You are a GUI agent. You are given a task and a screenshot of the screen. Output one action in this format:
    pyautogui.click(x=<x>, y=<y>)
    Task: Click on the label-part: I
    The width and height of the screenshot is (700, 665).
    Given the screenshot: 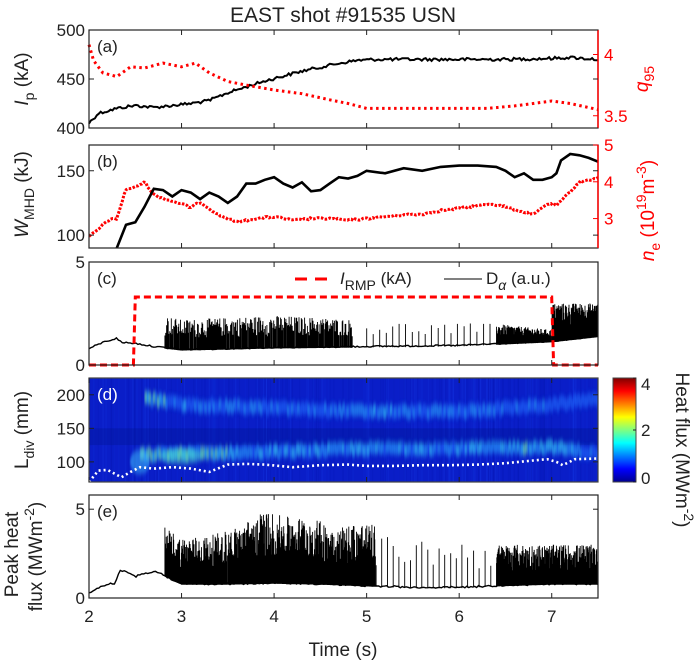 What is the action you would take?
    pyautogui.click(x=342, y=278)
    